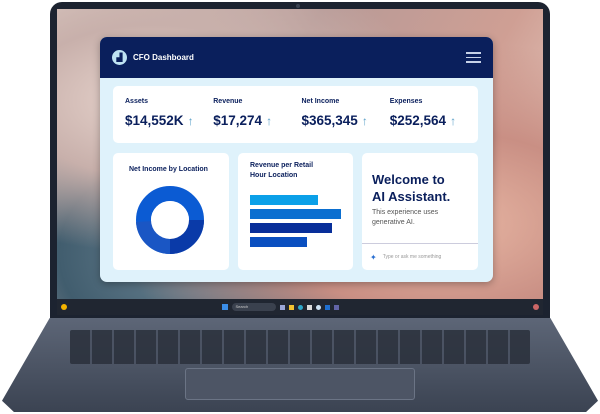 This screenshot has width=600, height=414. I want to click on kpi-value: $17,274, so click(238, 120).